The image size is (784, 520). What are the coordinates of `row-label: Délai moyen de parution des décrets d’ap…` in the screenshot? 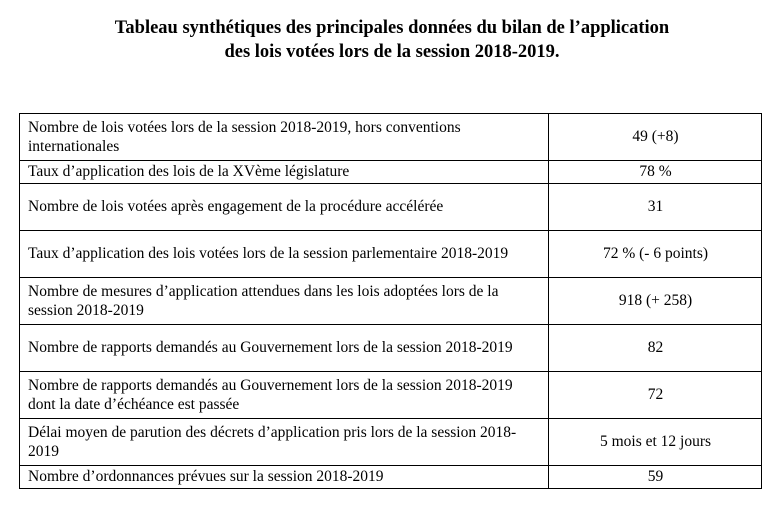 It's located at (284, 442).